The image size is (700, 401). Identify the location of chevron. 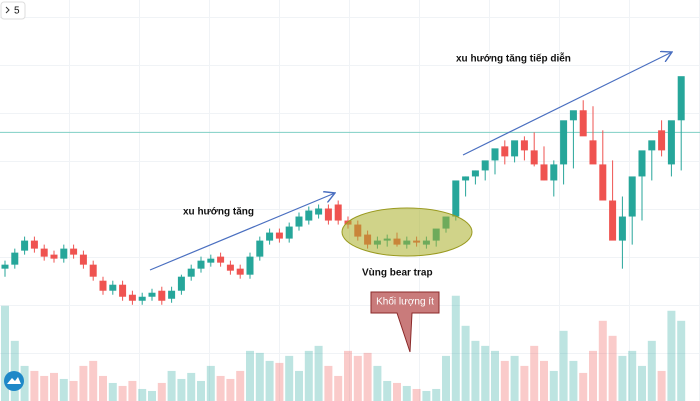
(7, 10).